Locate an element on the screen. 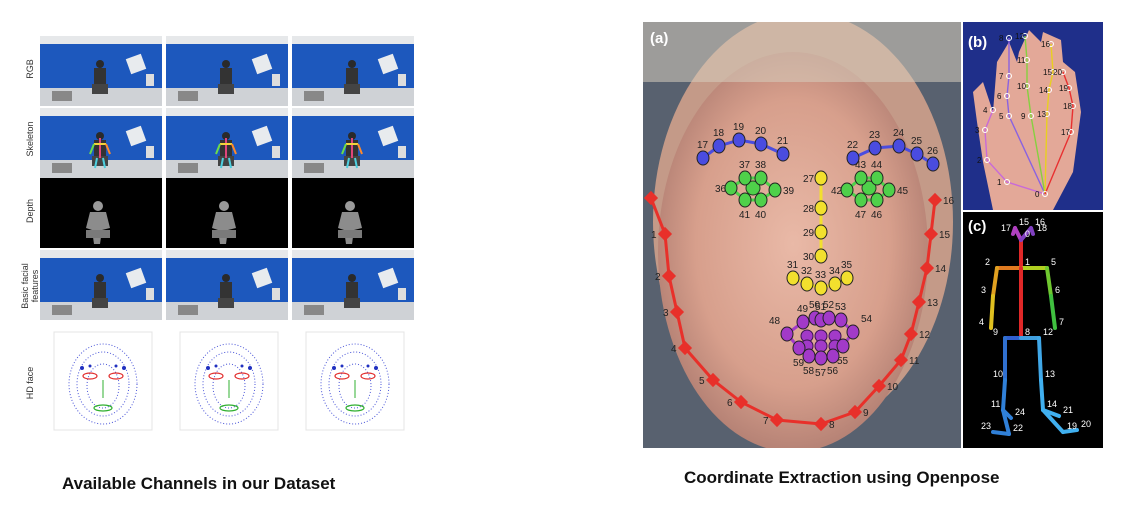  face-point-label: 10 is located at coordinates (893, 387).